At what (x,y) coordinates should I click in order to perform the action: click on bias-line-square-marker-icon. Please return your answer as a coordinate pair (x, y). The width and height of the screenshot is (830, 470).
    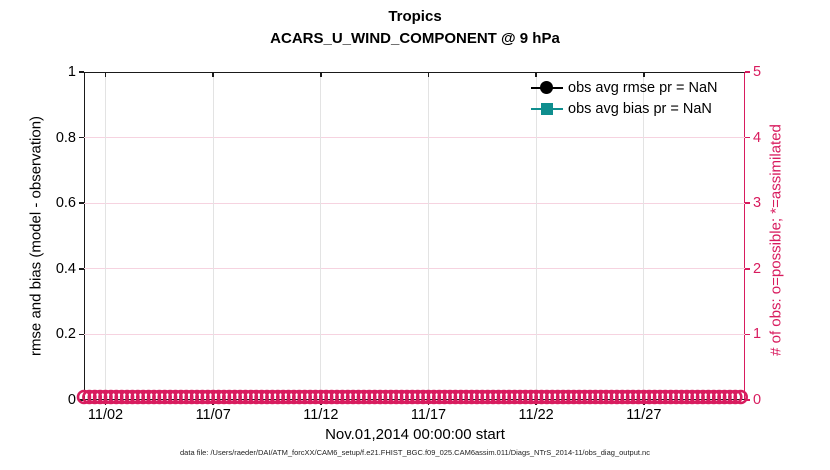
    Looking at the image, I should click on (547, 109).